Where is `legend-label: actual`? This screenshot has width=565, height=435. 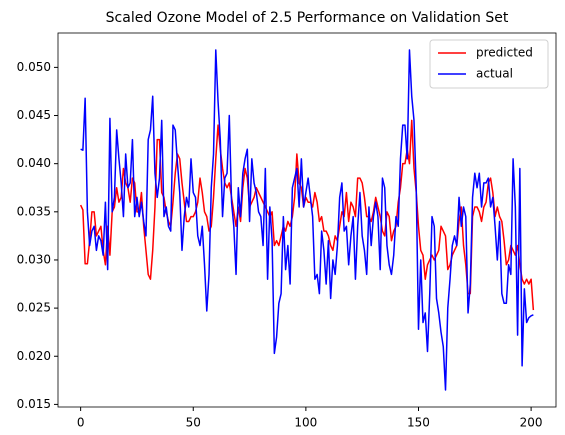 legend-label: actual is located at coordinates (494, 74).